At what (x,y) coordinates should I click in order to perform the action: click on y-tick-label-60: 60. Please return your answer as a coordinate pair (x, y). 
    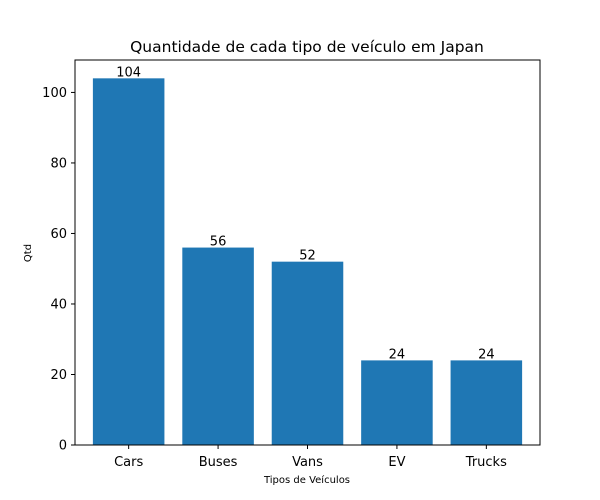
    Looking at the image, I should click on (58, 234).